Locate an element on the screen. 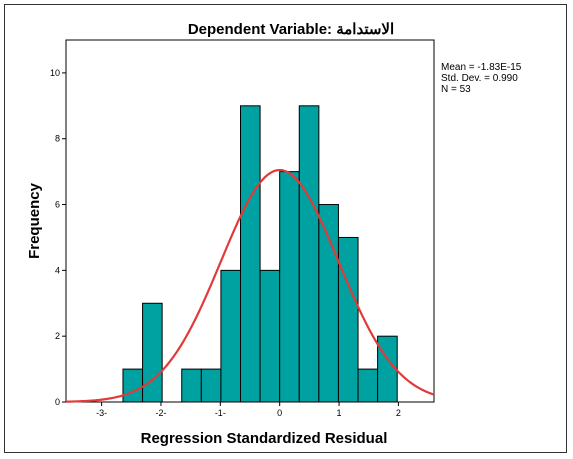 The height and width of the screenshot is (459, 573). stat-std-dev: Std. Dev. = 0.990 is located at coordinates (479, 78).